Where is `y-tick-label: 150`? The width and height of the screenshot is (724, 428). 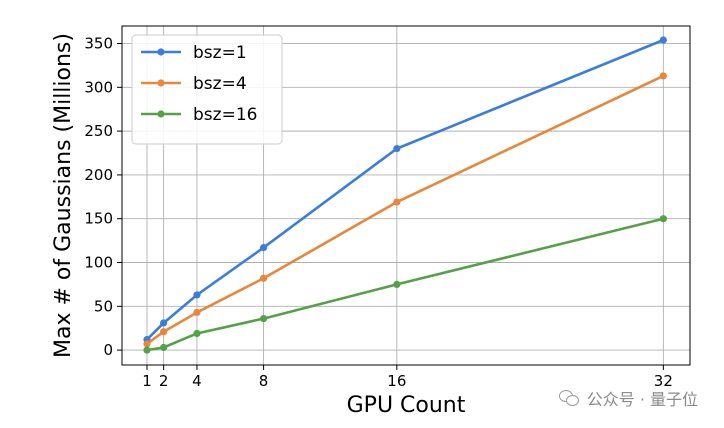
y-tick-label: 150 is located at coordinates (98, 219).